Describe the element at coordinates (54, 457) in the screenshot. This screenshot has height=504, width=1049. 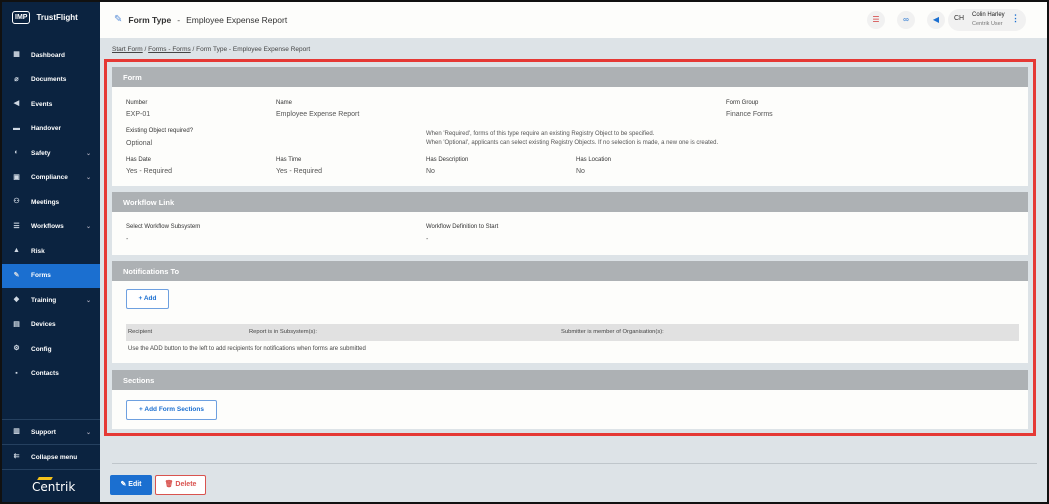
I see `sidebar-item-label: Collapse menu` at that location.